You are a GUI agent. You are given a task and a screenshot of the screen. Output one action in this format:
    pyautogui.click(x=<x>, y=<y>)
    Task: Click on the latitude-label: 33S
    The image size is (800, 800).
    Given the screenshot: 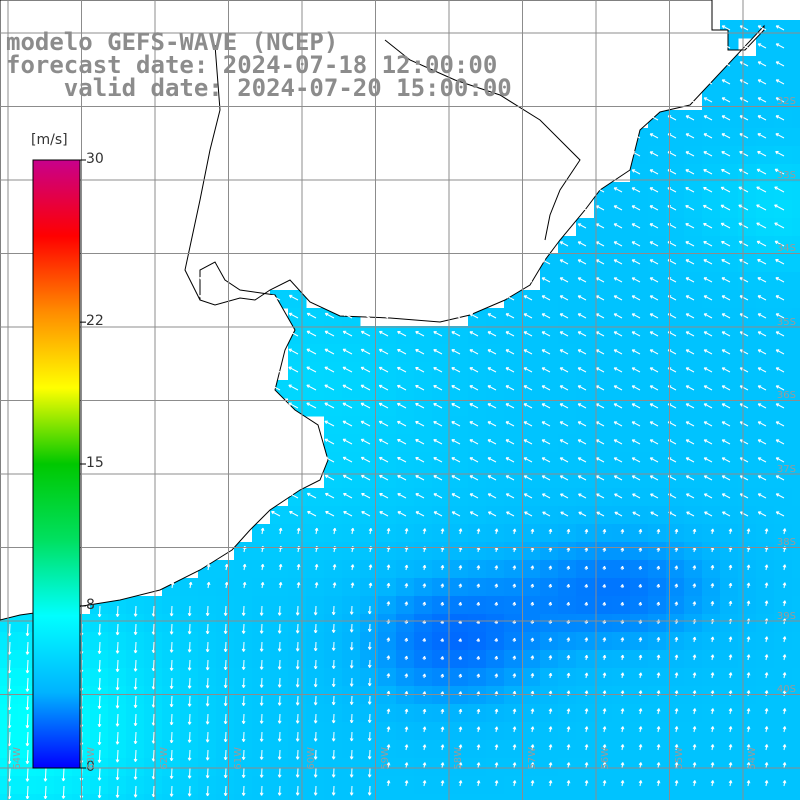 What is the action you would take?
    pyautogui.click(x=786, y=175)
    